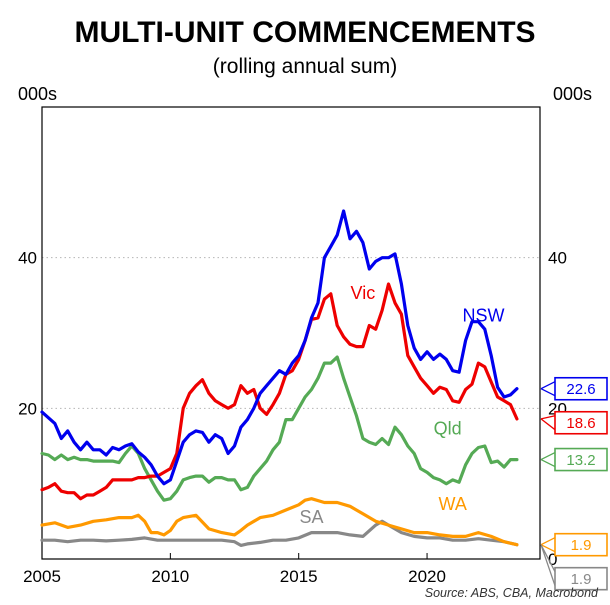 The height and width of the screenshot is (605, 610). Describe the element at coordinates (484, 316) in the screenshot. I see `series-label-nsw: NSW` at that location.